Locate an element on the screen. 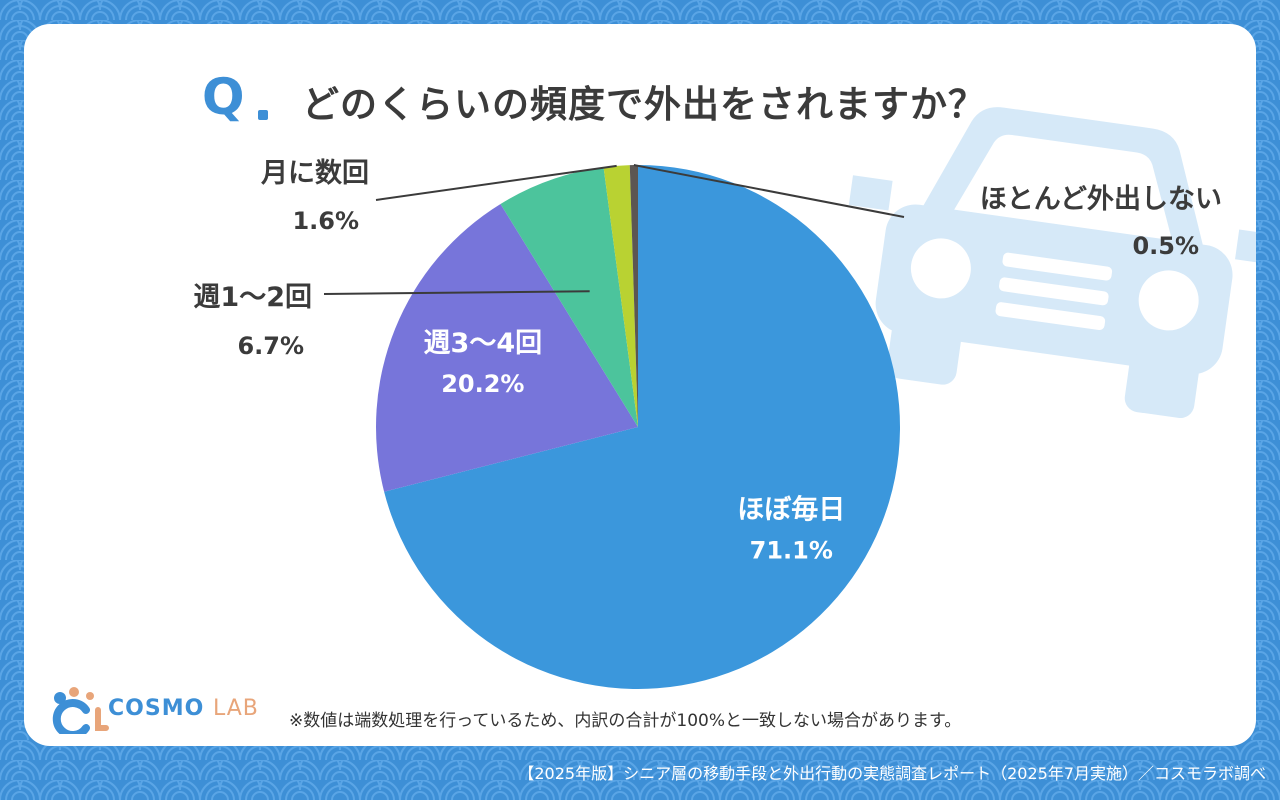 This screenshot has height=800, width=1280. slice-value-1: 20.2% is located at coordinates (482, 384).